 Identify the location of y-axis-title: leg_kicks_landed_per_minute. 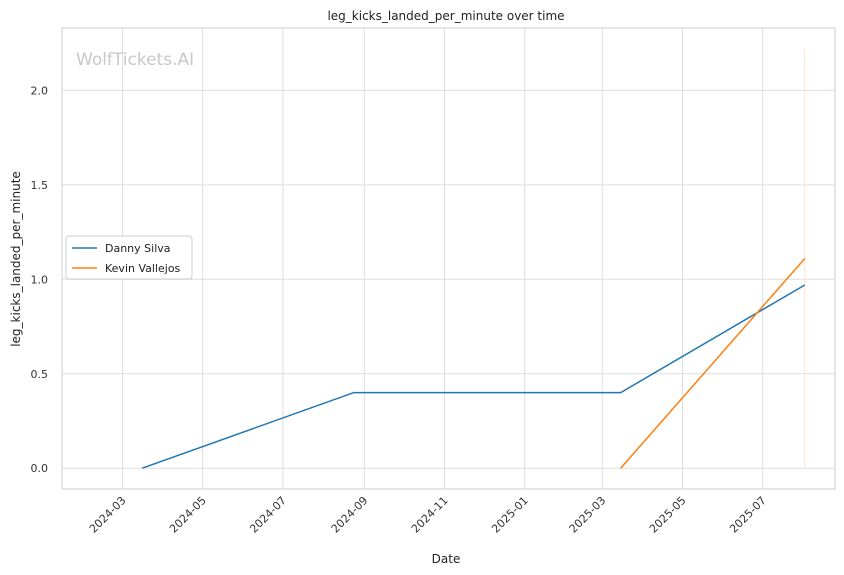
(16, 259).